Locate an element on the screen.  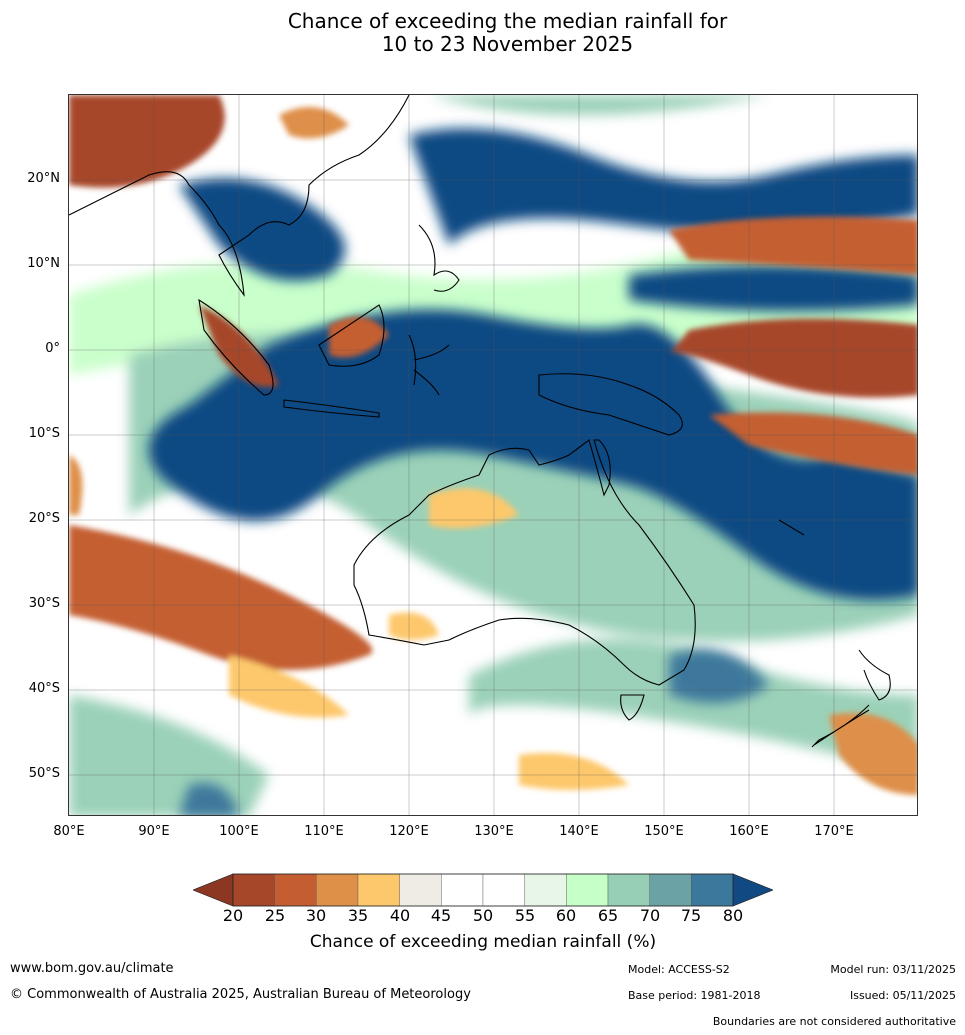
lon-label-150e: 150°E is located at coordinates (664, 831).